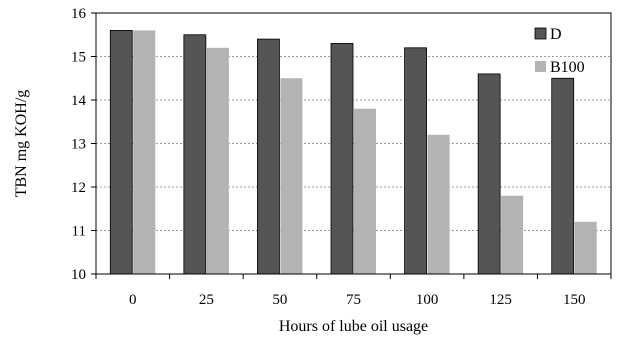 This screenshot has width=619, height=345. Describe the element at coordinates (79, 14) in the screenshot. I see `y-tick-label: 16` at that location.